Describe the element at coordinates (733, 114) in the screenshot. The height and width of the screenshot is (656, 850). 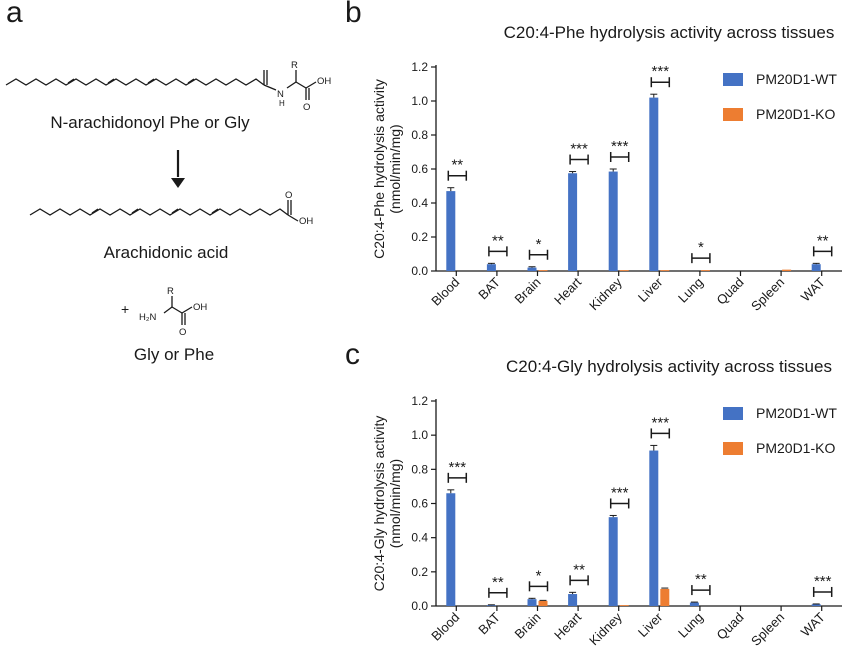
I see `legend-swatch-ko` at that location.